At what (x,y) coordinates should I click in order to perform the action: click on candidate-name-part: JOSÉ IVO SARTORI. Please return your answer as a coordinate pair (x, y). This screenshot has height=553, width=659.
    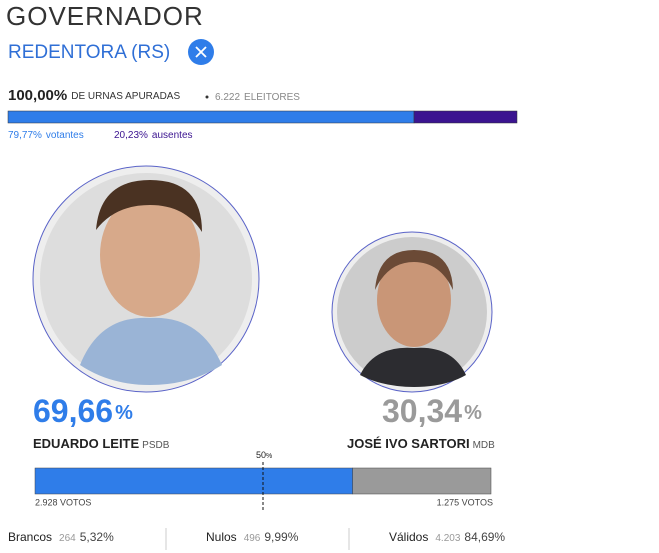
    Looking at the image, I should click on (408, 443).